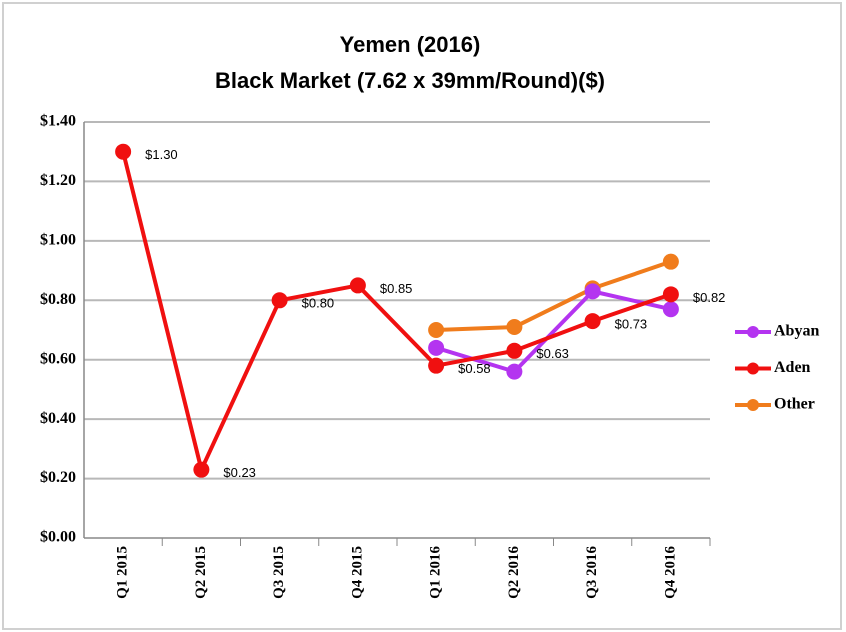  Describe the element at coordinates (552, 353) in the screenshot. I see `data-label: $0.63` at that location.